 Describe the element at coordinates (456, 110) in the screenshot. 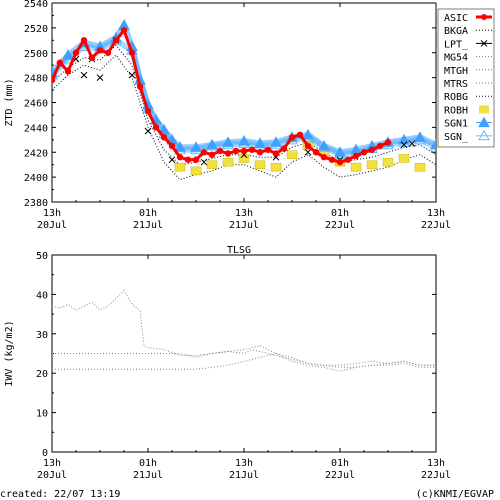

I see `legend-entry-label: ROBH` at that location.